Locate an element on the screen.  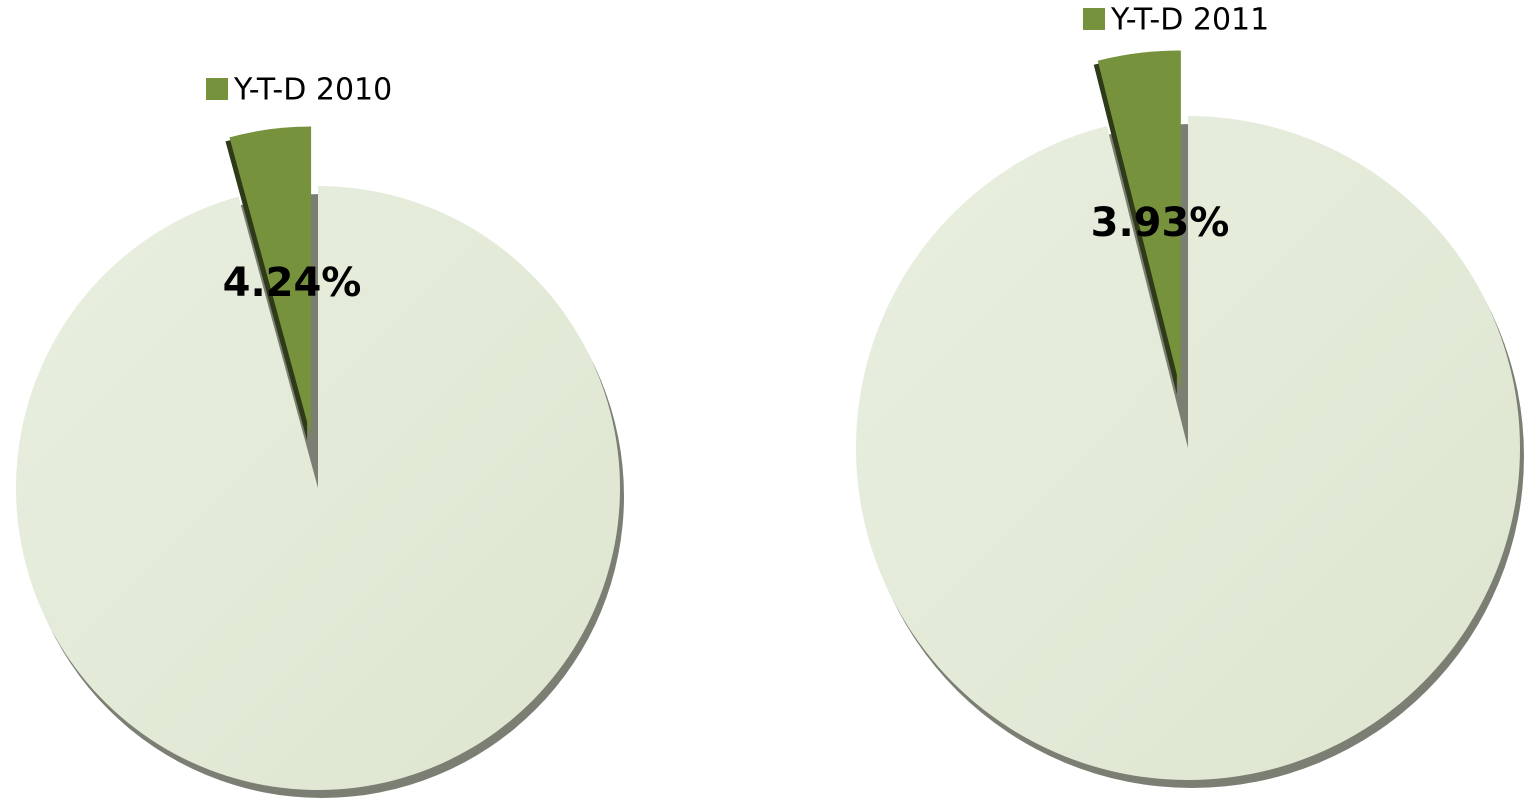
data-label: 3.93% is located at coordinates (1160, 223).